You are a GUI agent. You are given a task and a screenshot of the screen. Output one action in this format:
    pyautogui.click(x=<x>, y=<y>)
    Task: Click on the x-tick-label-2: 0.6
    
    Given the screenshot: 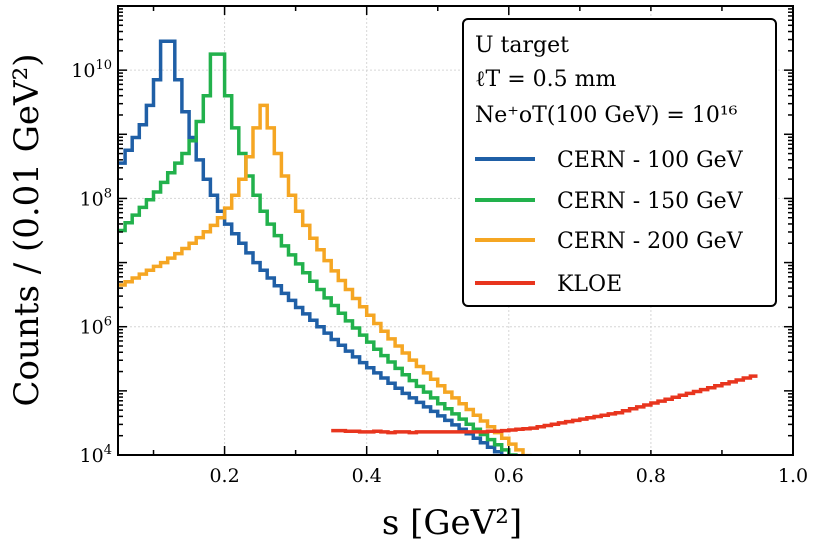 What is the action you would take?
    pyautogui.click(x=509, y=476)
    